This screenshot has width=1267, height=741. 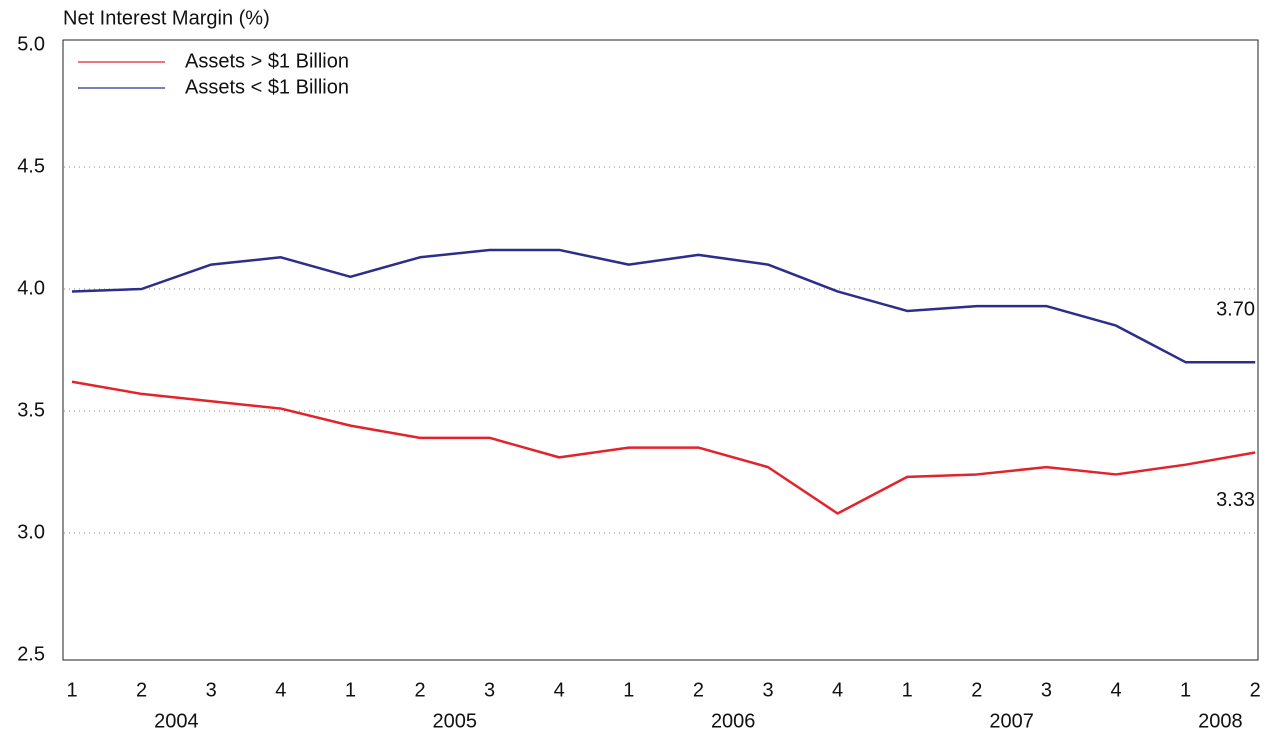 I want to click on series-line, so click(x=663, y=306).